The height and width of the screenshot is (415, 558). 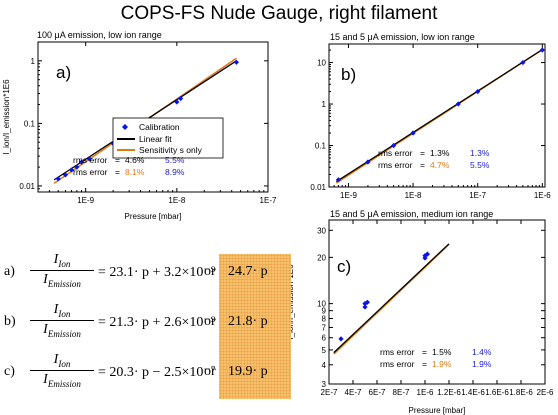 What do you see at coordinates (9, 371) in the screenshot?
I see `formula-tag: c)` at bounding box center [9, 371].